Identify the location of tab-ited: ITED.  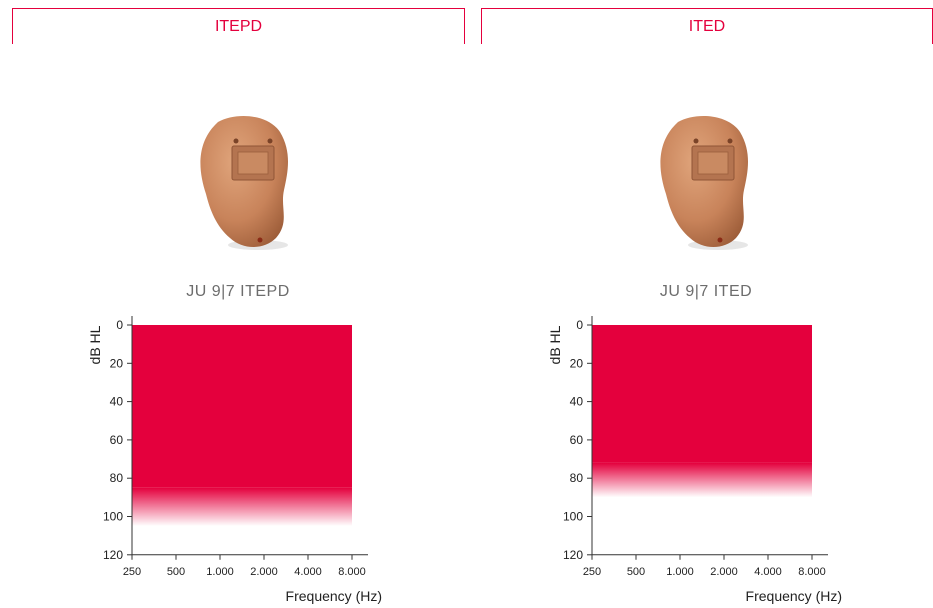
(707, 26).